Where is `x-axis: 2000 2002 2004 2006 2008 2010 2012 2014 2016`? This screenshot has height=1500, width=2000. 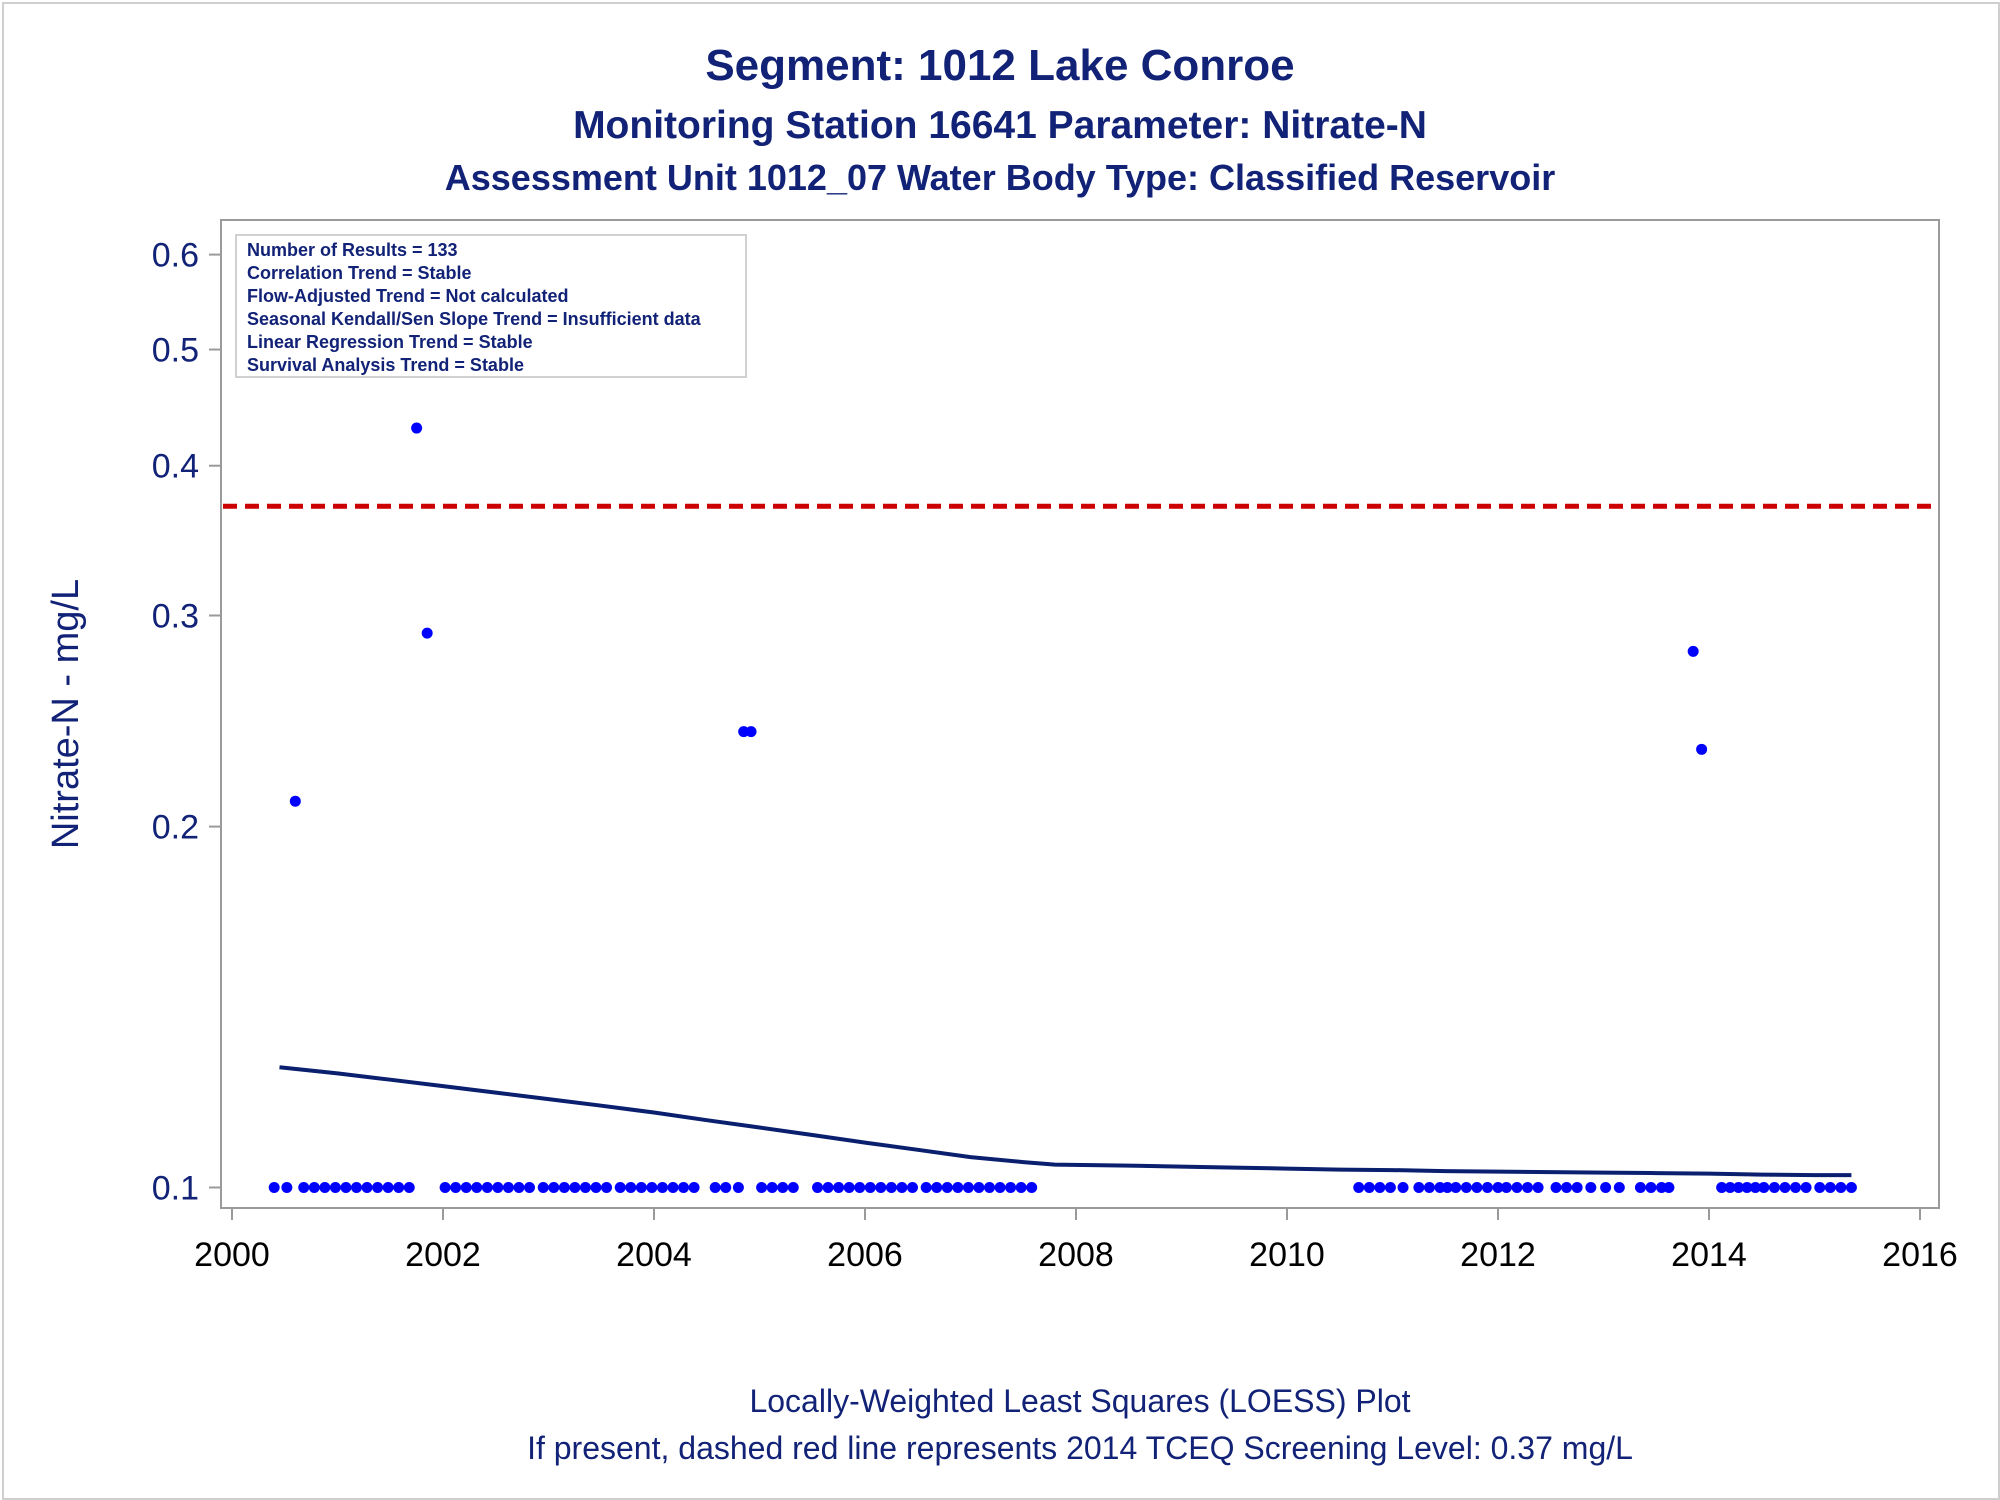
x-axis: 2000 2002 2004 2006 2008 2010 2012 2014 2016 is located at coordinates (1076, 1241).